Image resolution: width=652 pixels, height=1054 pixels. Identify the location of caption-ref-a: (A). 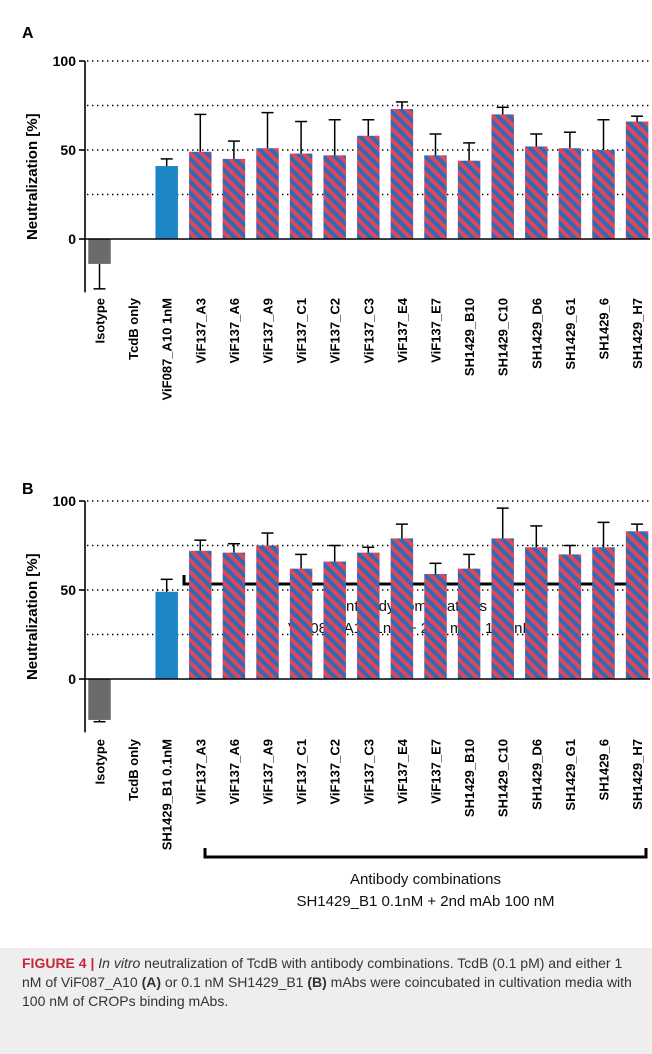
(151, 982).